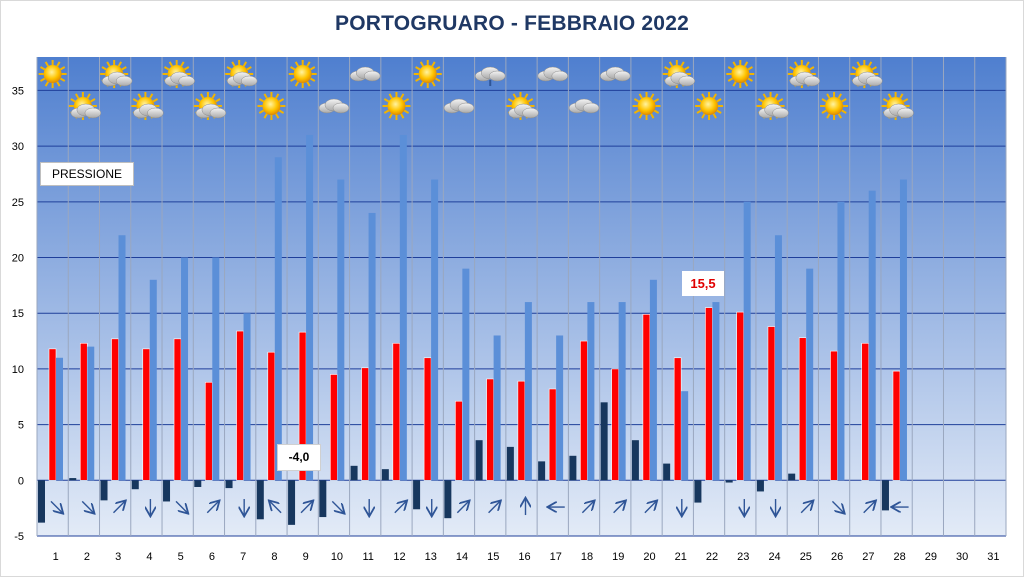 This screenshot has height=577, width=1024. Describe the element at coordinates (681, 557) in the screenshot. I see `x-tick-label: 21` at that location.